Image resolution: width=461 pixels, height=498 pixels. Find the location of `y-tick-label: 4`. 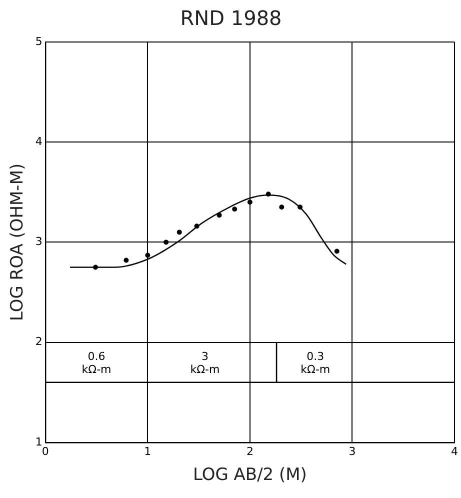

y-tick-label: 4 is located at coordinates (38, 141).